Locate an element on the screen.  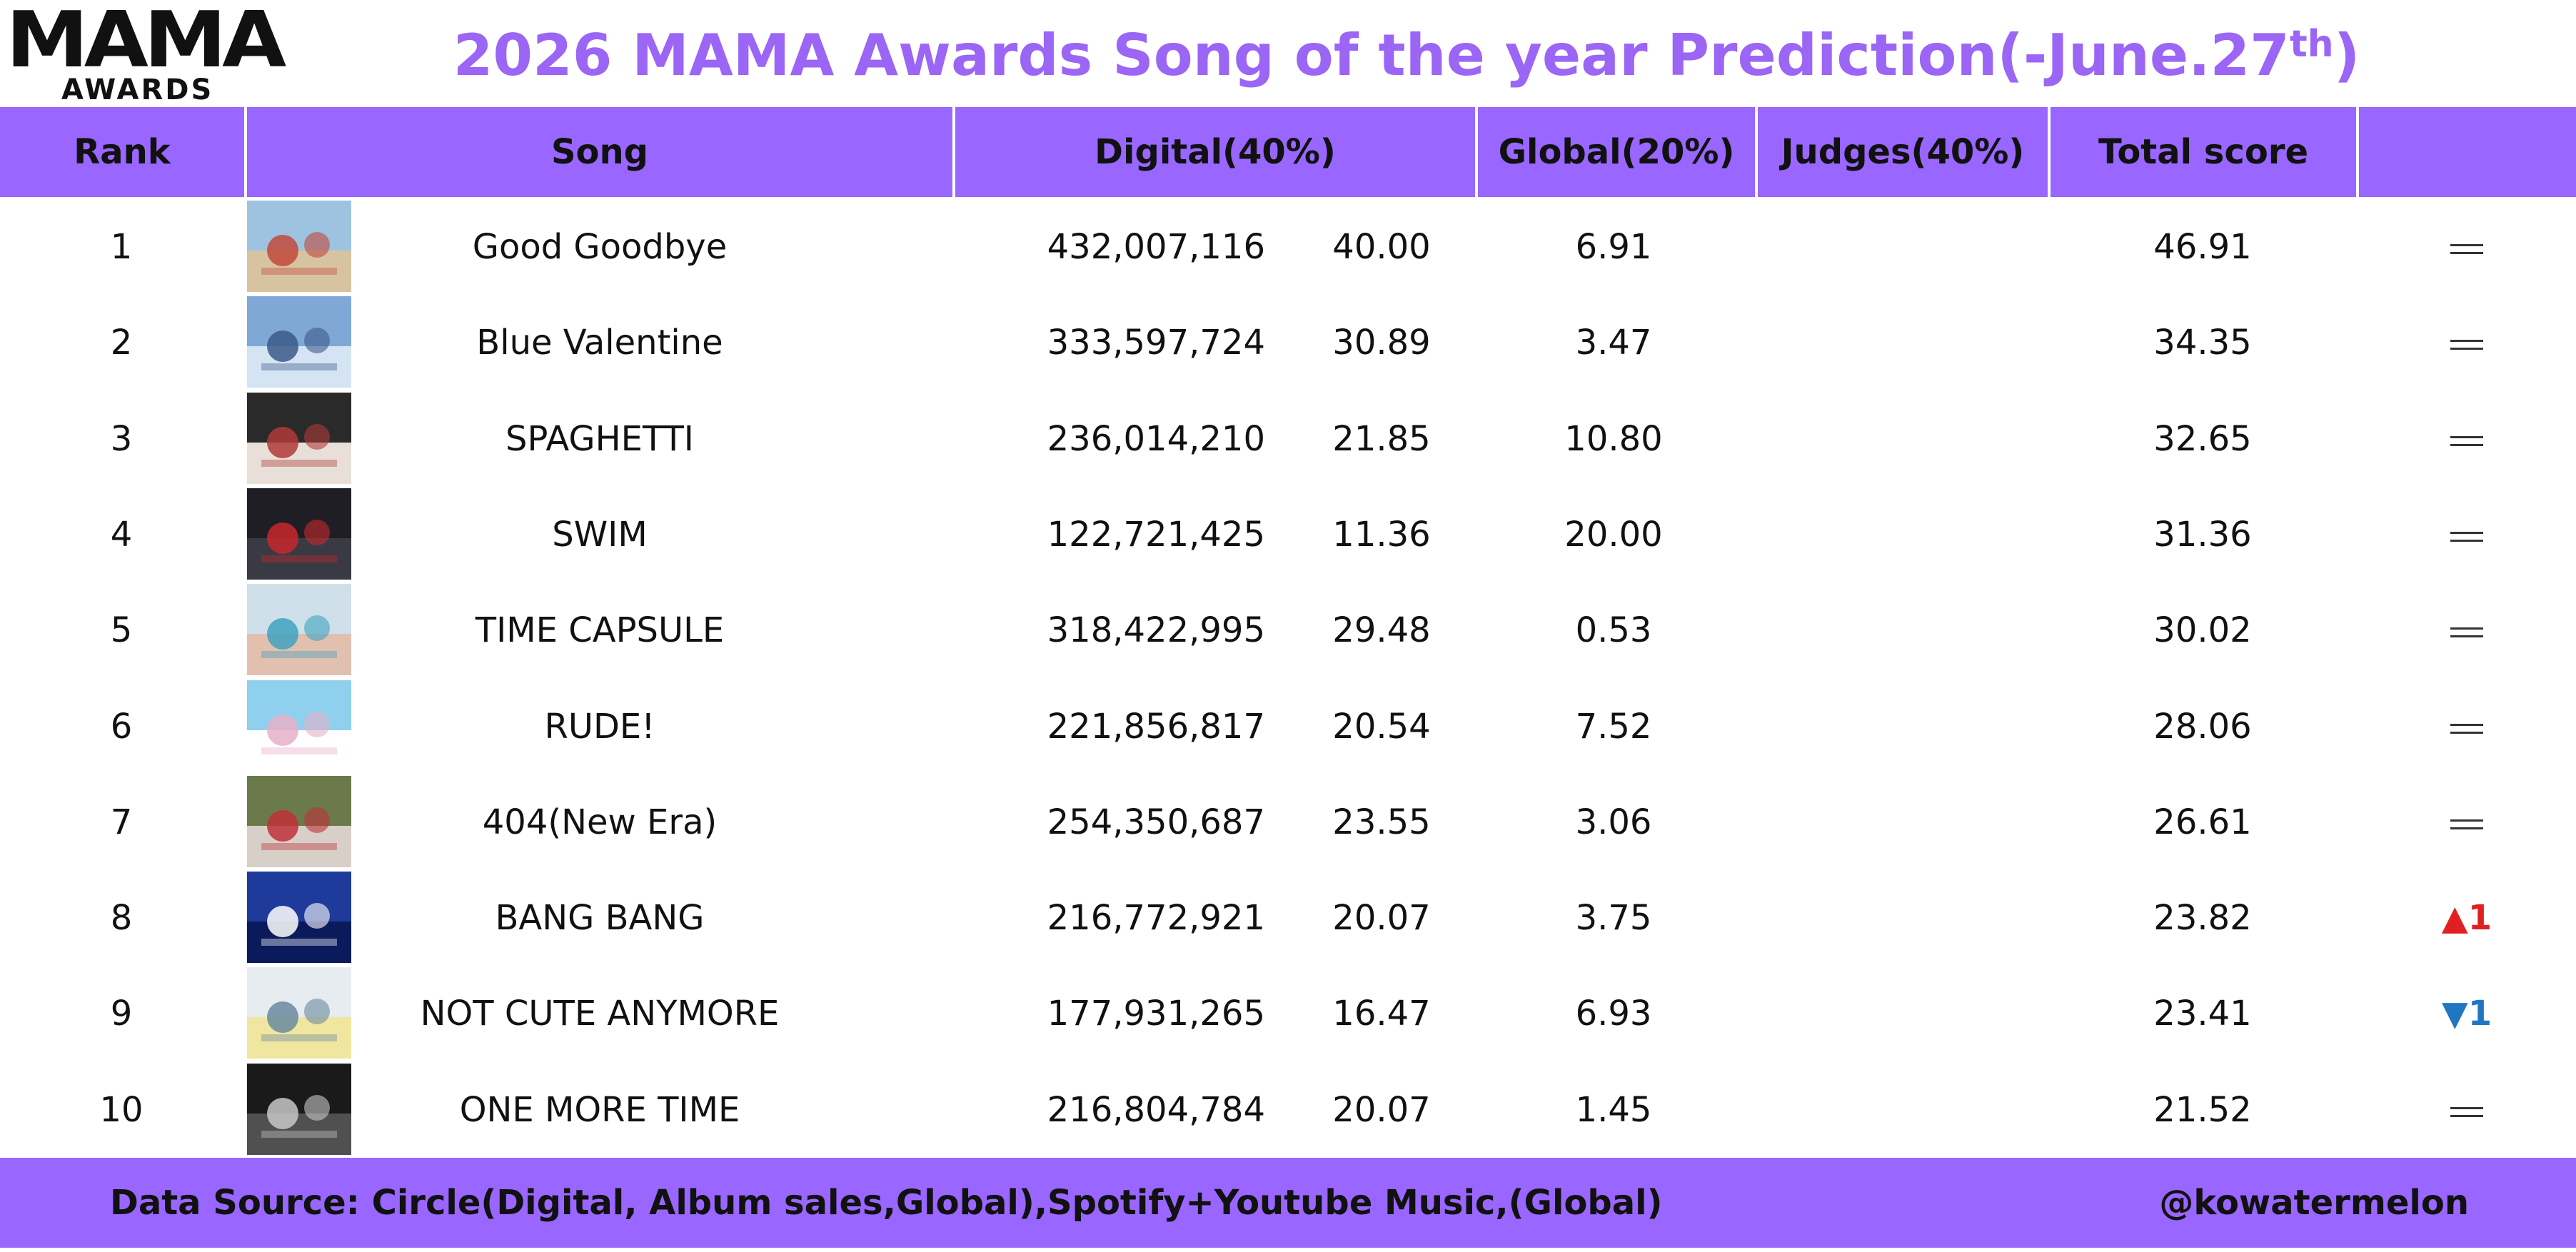
global-score: 1.45 is located at coordinates (1613, 1109).